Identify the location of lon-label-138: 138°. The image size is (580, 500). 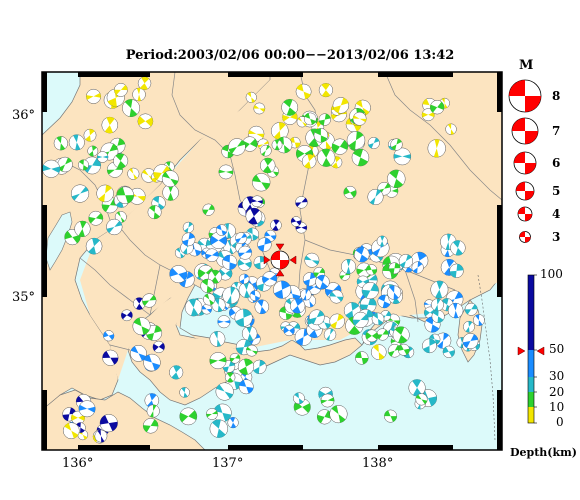
(378, 463).